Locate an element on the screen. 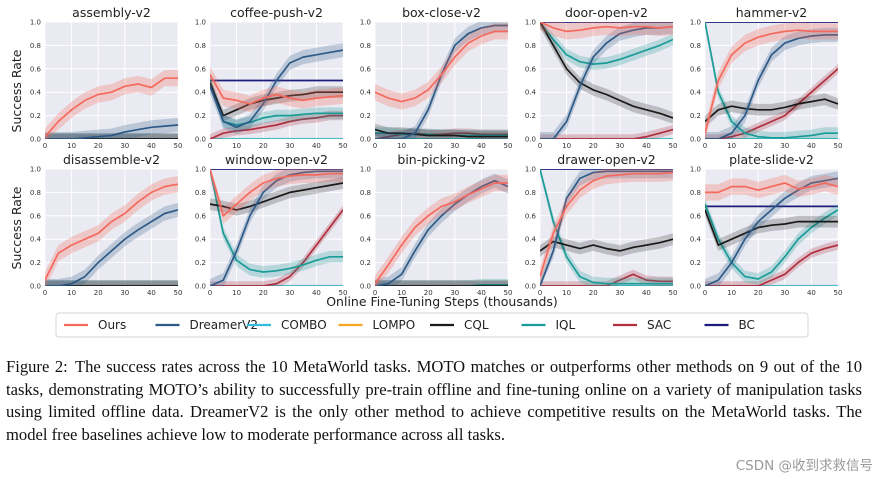  subplot-assembly-v2: 0.0 0.2 0.4 0.6 0.8 1.0 0 10 20 30 40 50 assembly-v2 is located at coordinates (106, 77).